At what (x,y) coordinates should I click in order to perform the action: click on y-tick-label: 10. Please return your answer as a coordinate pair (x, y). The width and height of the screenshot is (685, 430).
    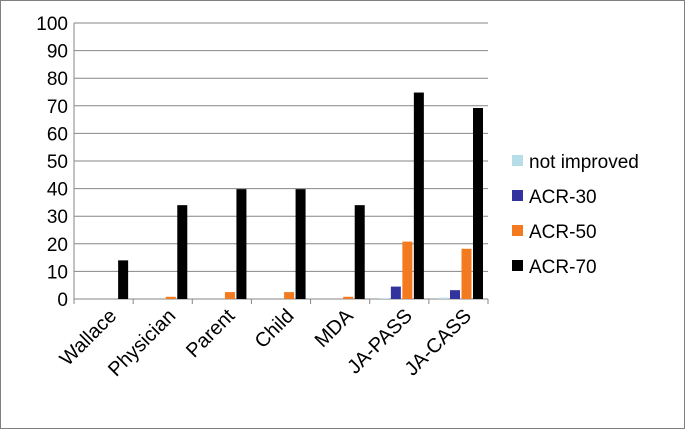
    Looking at the image, I should click on (57, 272).